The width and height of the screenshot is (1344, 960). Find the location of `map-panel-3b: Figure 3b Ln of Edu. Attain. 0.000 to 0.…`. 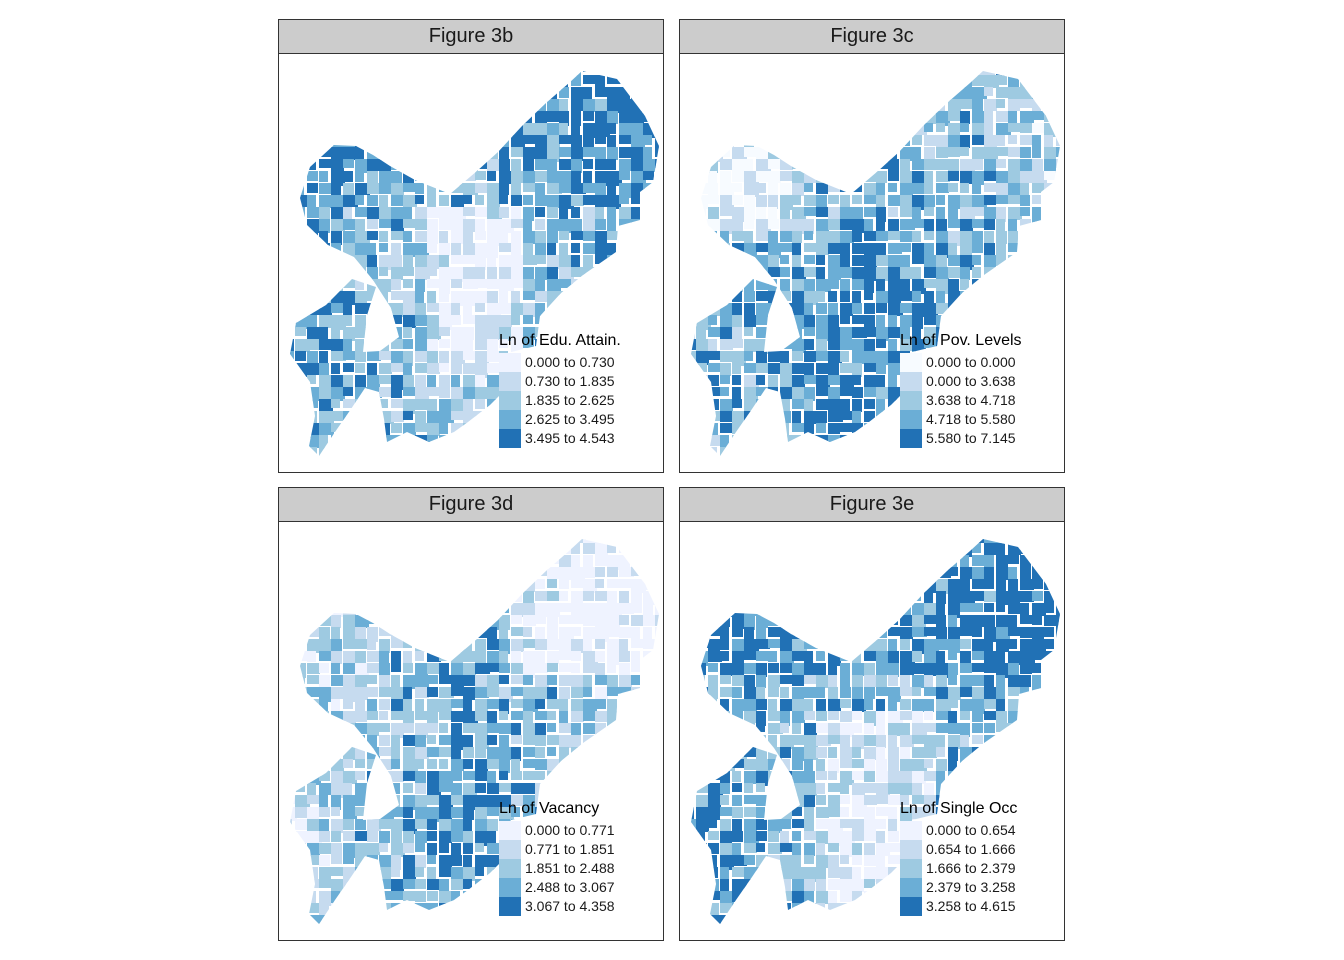

map-panel-3b: Figure 3b Ln of Edu. Attain. 0.000 to 0.… is located at coordinates (471, 246).